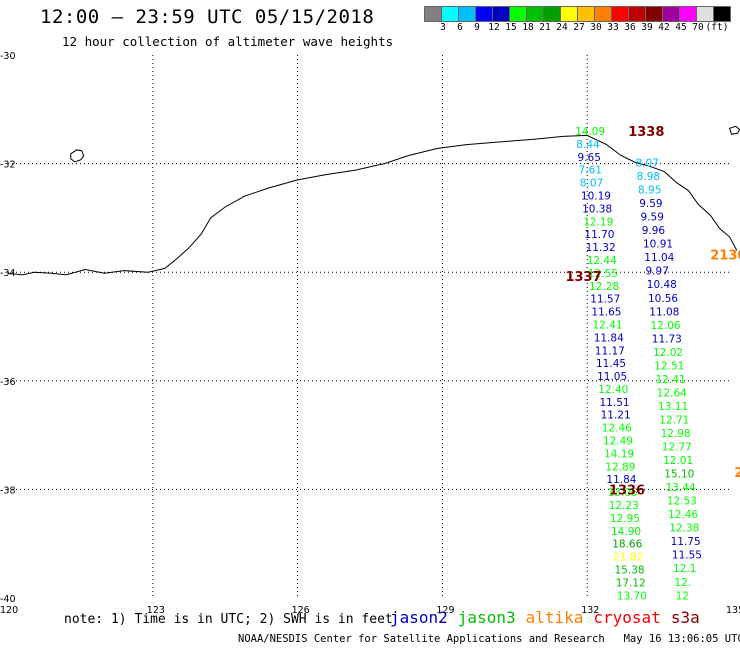  What do you see at coordinates (601, 248) in the screenshot?
I see `wave-height-value: 11.32` at bounding box center [601, 248].